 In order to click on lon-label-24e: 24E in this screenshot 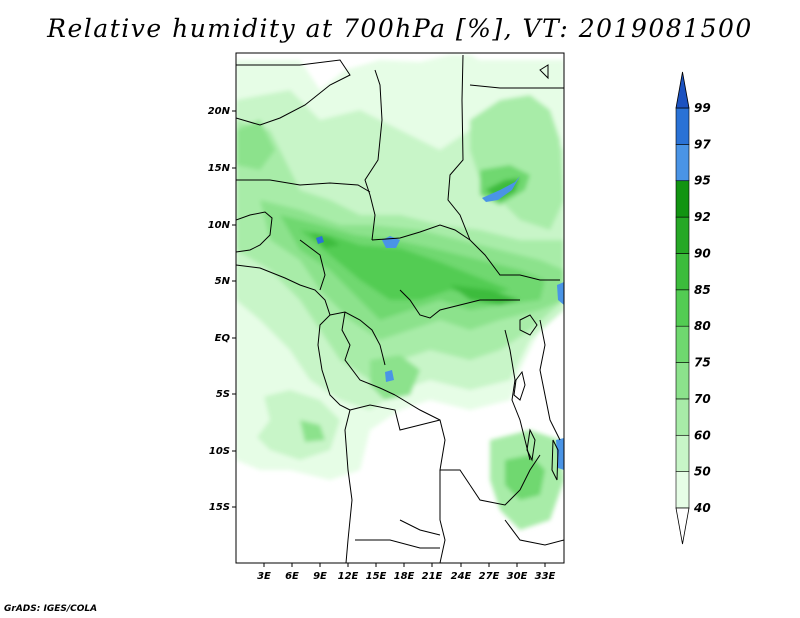, I will do `click(461, 576)`.